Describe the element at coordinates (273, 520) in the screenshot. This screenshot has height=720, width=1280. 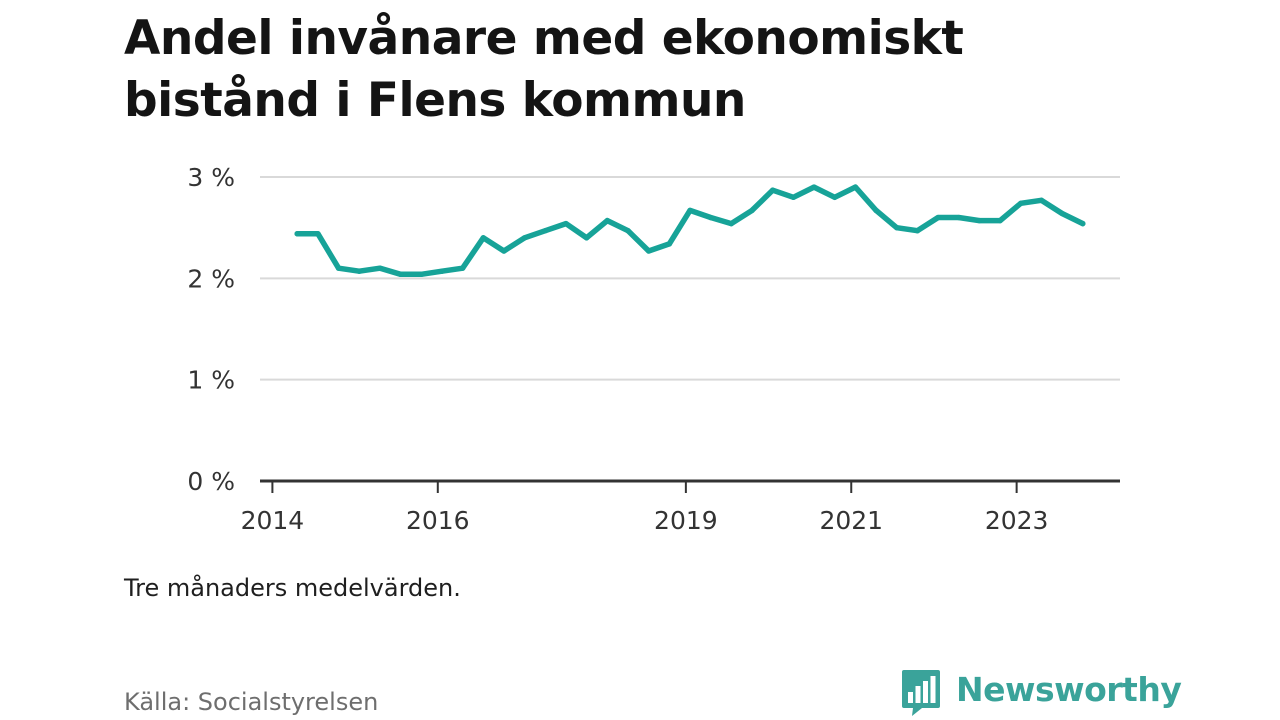
I see `x-tick-label: 2014` at that location.